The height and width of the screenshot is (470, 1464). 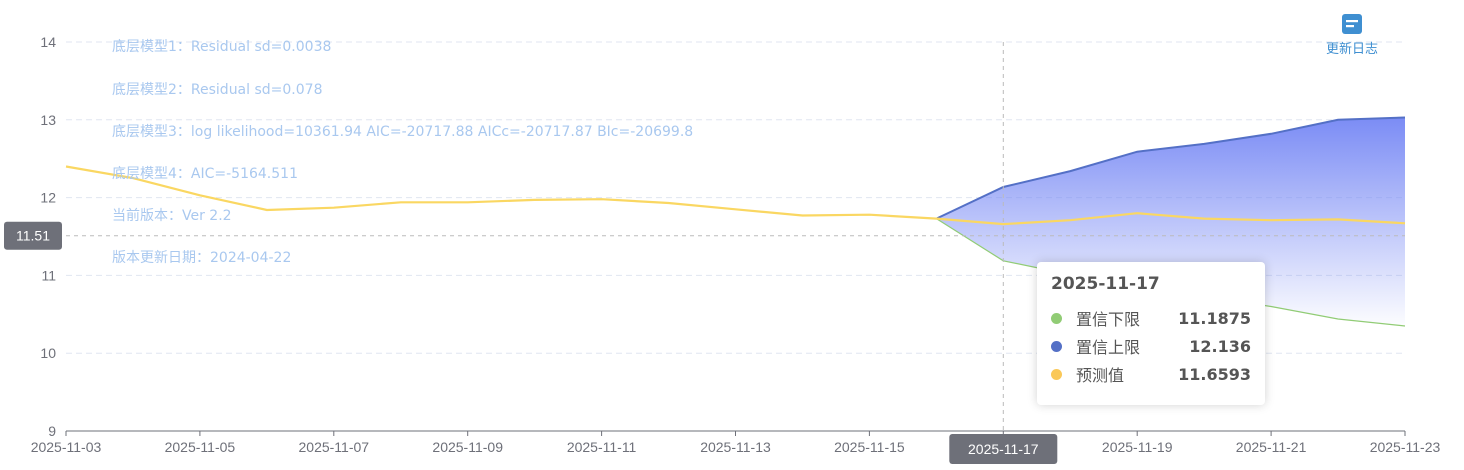 I want to click on tooltip-row-value: 12.136, so click(x=1220, y=346).